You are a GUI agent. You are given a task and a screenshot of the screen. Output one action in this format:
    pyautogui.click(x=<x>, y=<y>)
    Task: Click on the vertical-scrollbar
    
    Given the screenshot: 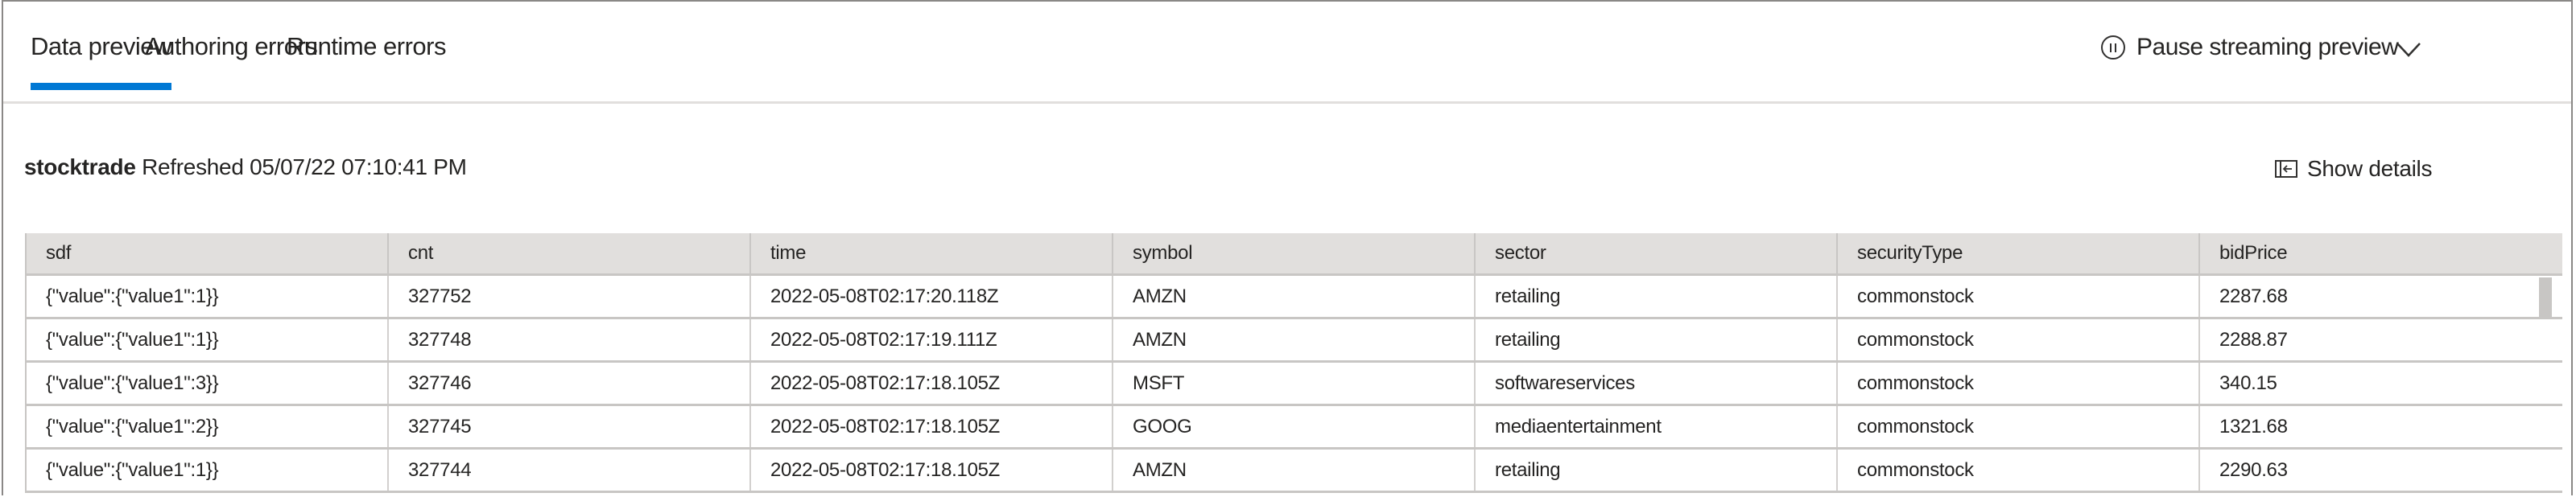 What is the action you would take?
    pyautogui.click(x=2545, y=297)
    